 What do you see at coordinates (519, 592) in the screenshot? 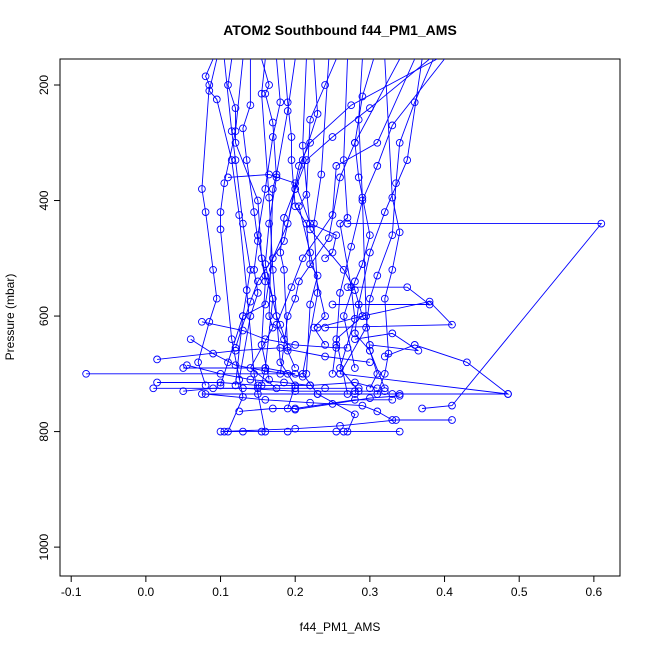
I see `x-tick-label: 0.5` at bounding box center [519, 592].